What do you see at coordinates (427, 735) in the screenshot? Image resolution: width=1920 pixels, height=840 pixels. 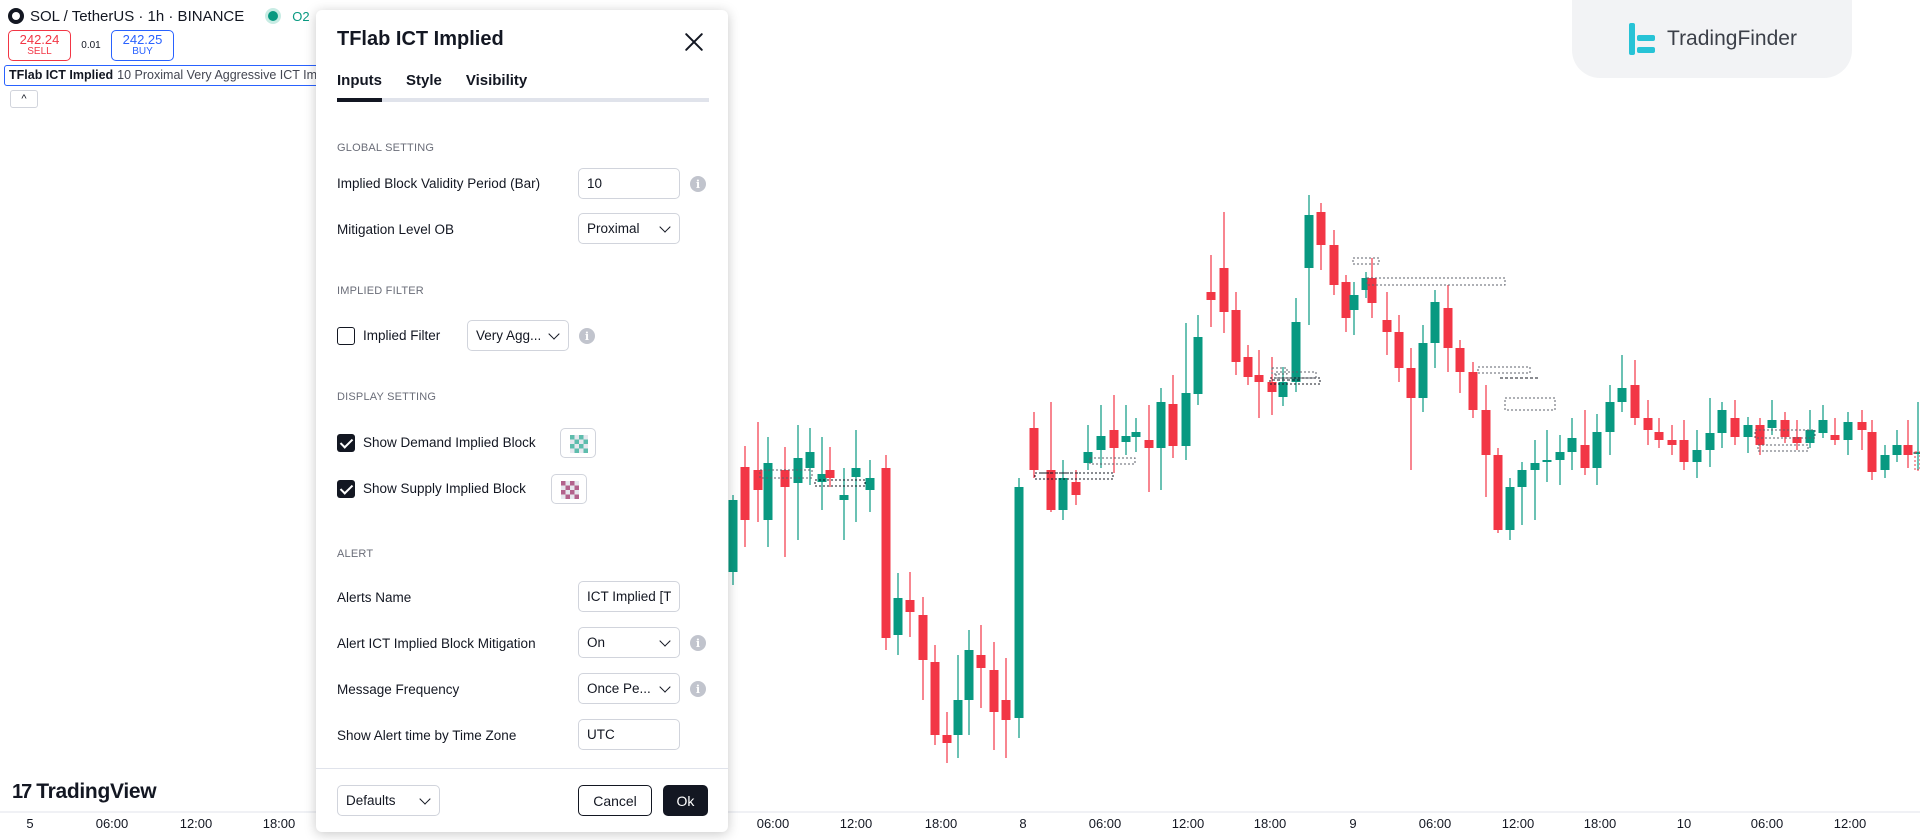 I see `alert-timezone-label: Show Alert time by Time Zone` at bounding box center [427, 735].